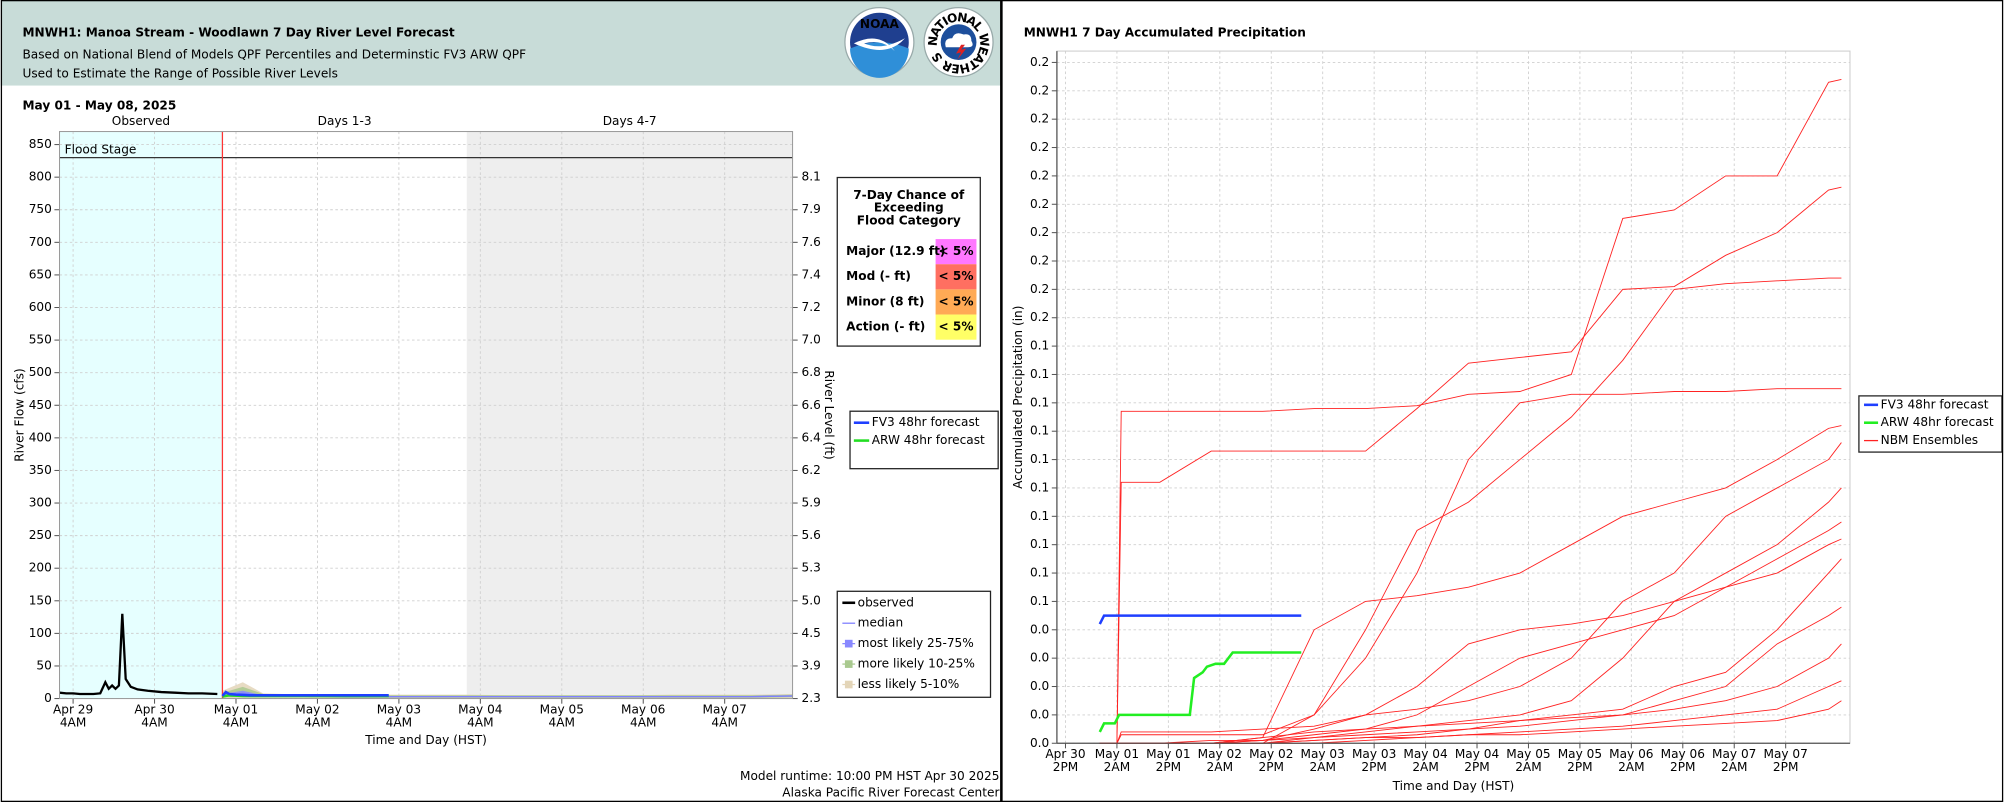 The image size is (2004, 802). I want to click on x-tick-label: May 03, so click(1374, 754).